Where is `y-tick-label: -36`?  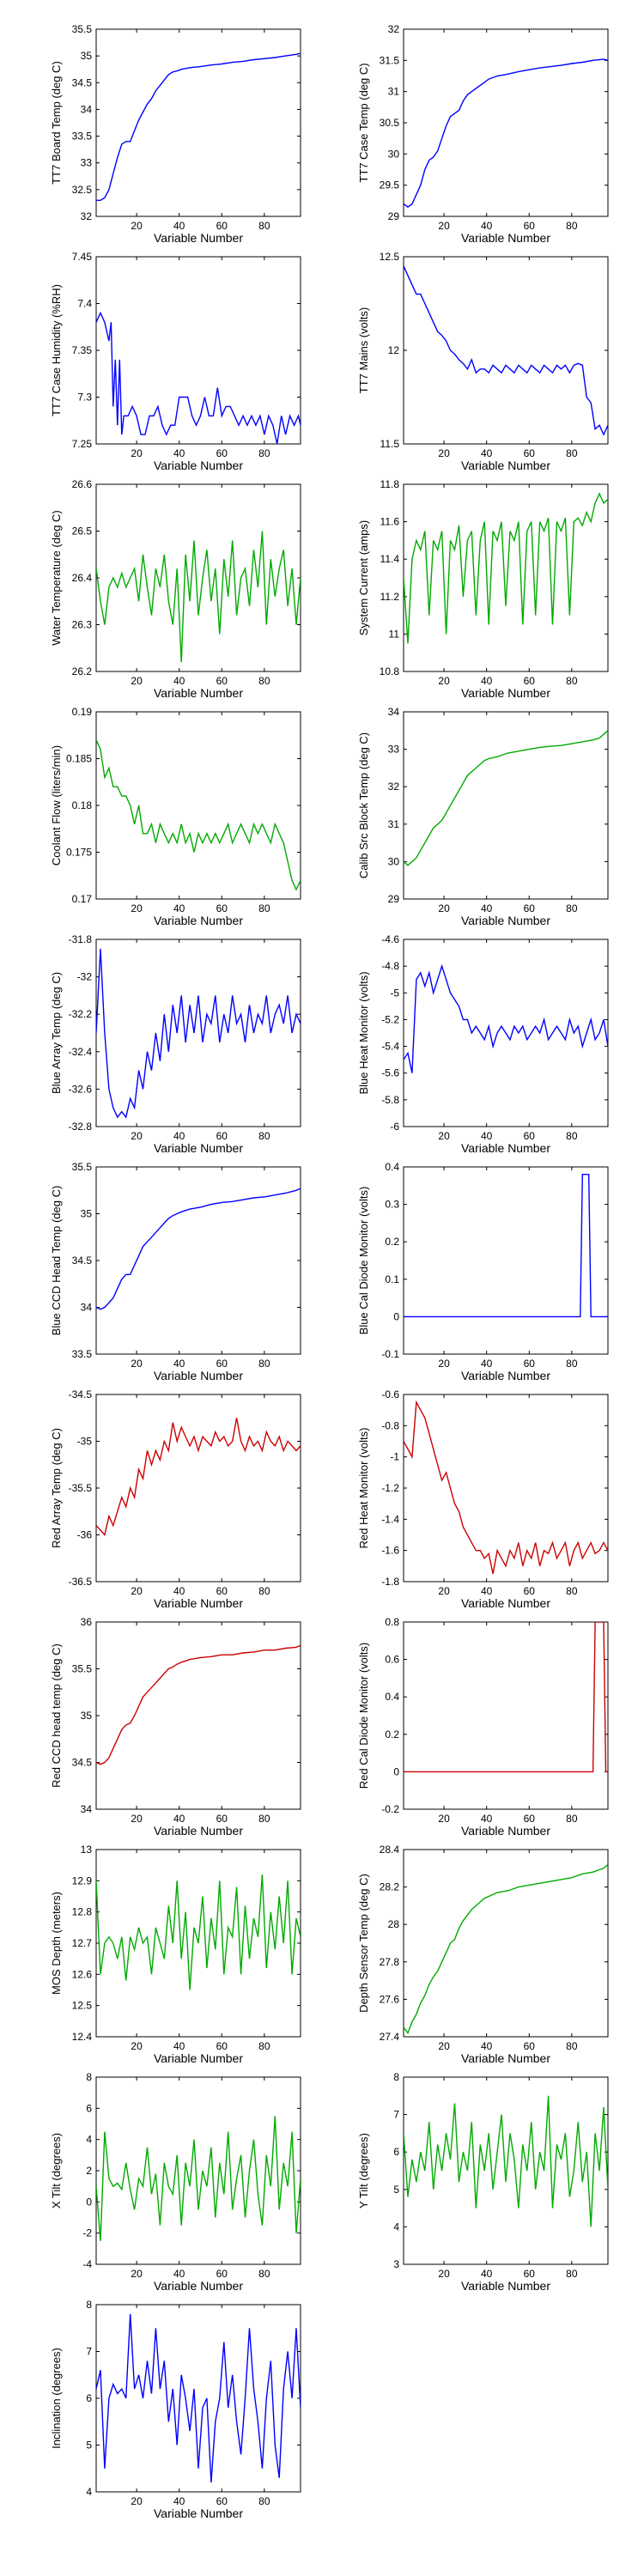
y-tick-label: -36 is located at coordinates (85, 1535).